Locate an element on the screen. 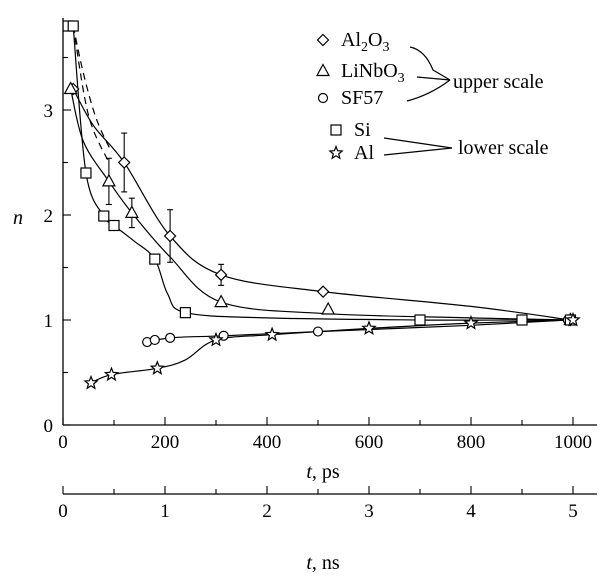 The height and width of the screenshot is (577, 603). ns-tick-label: 1 is located at coordinates (165, 511).